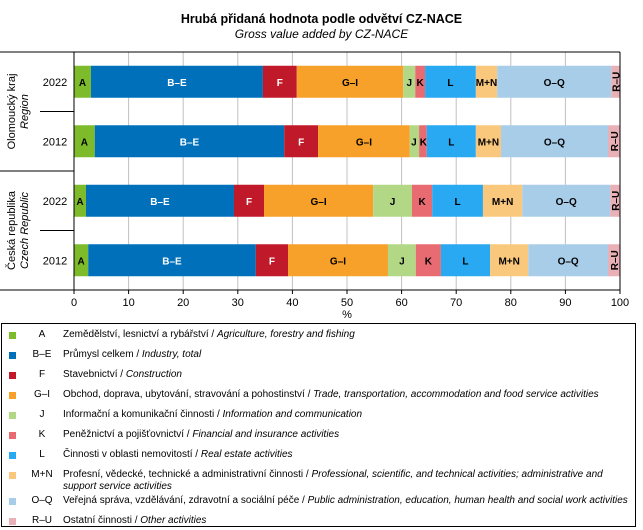 The width and height of the screenshot is (643, 530). I want to click on legend-code: M+N, so click(42, 474).